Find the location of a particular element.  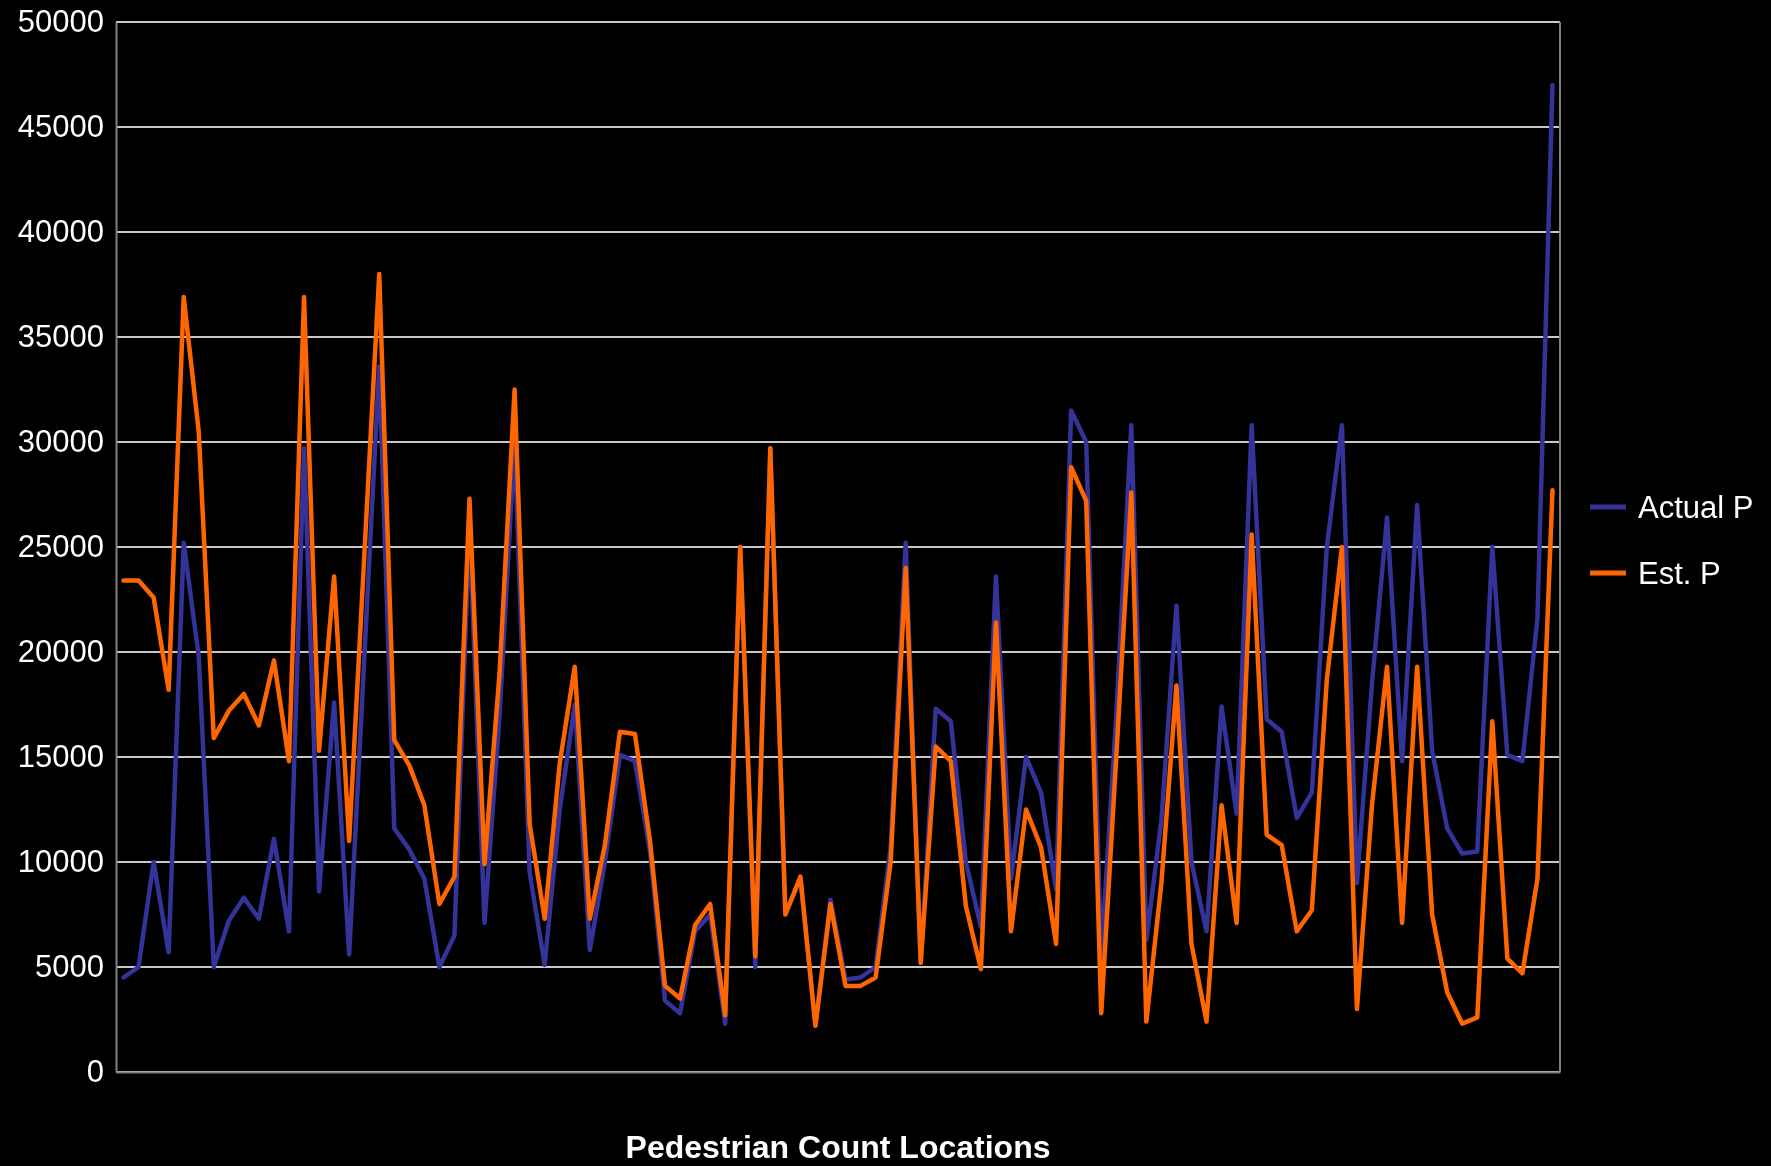

y-tick-label: 20000 is located at coordinates (60, 652).